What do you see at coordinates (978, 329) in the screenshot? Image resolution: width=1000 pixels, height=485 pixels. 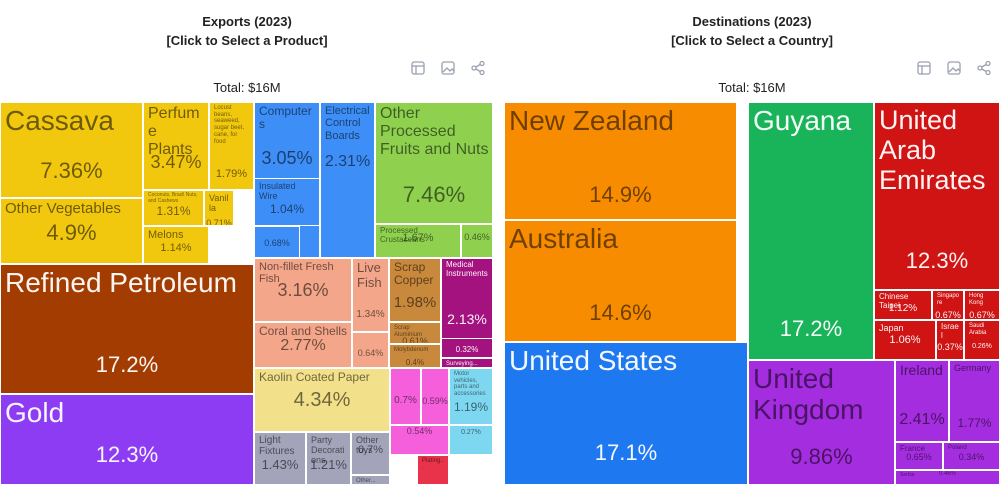 I see `tile-label: Saudi Arabia` at bounding box center [978, 329].